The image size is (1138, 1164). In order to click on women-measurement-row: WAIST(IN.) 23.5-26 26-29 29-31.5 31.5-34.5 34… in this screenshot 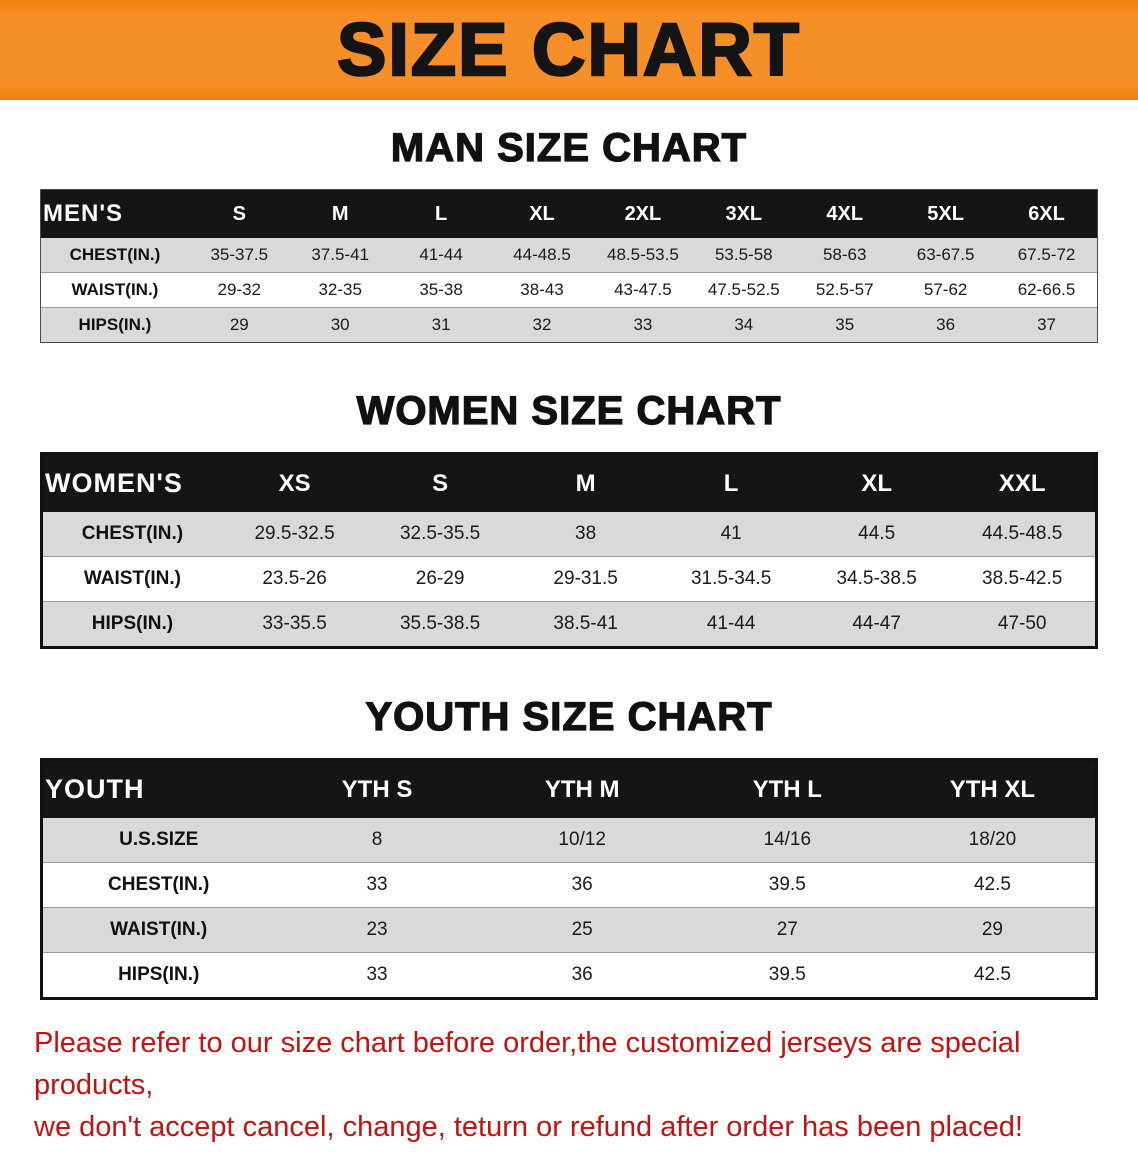, I will do `click(569, 579)`.